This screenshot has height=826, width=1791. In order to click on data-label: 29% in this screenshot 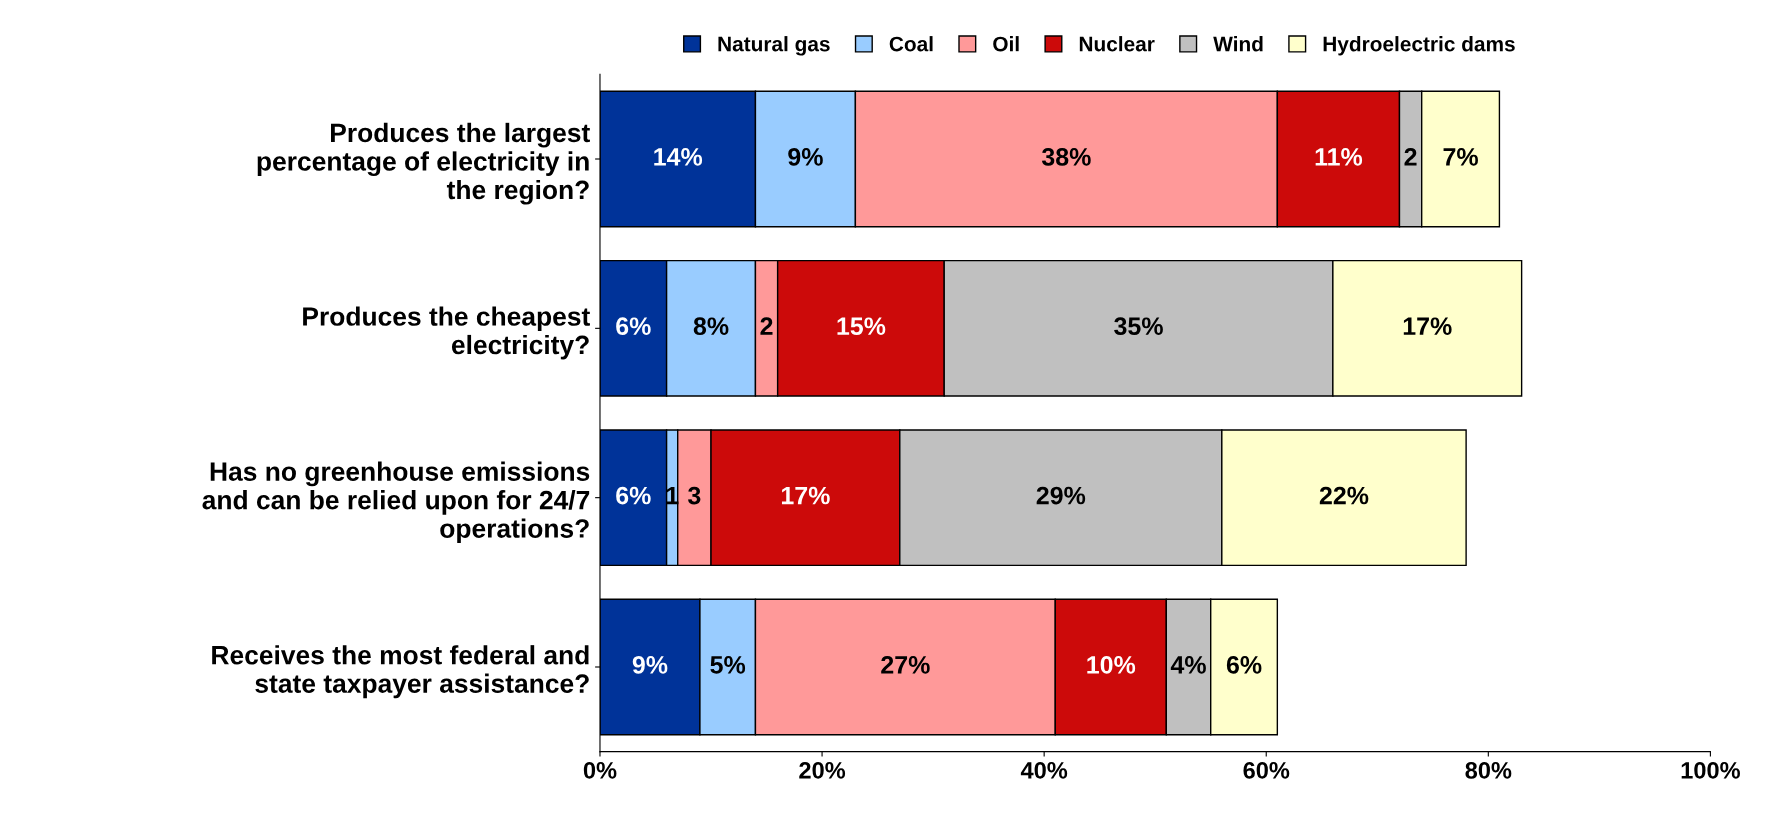, I will do `click(1061, 495)`.